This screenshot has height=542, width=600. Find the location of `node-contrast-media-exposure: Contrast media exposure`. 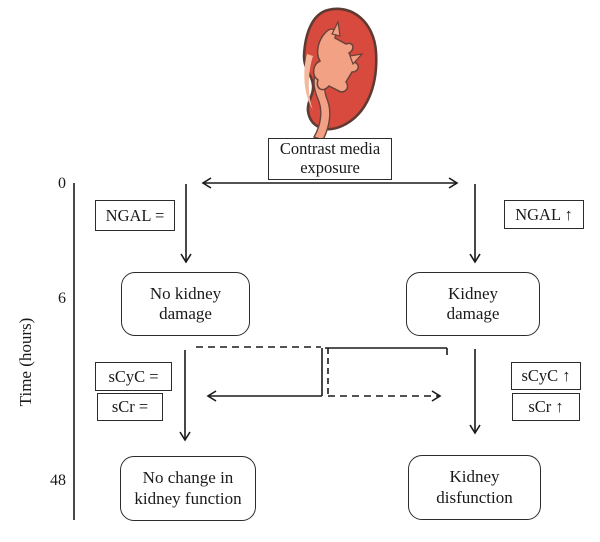

node-contrast-media-exposure: Contrast media exposure is located at coordinates (330, 159).